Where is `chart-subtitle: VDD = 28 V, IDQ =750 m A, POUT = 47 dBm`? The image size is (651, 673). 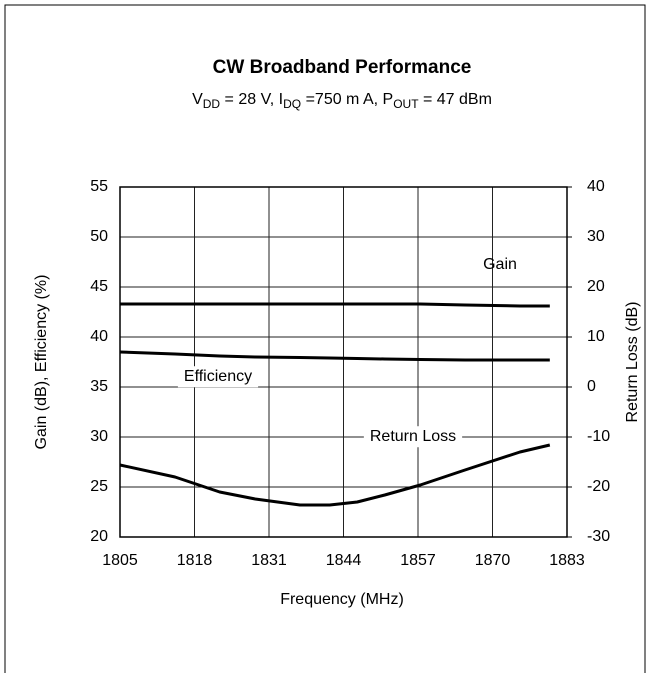 chart-subtitle: VDD = 28 V, IDQ =750 m A, POUT = 47 dBm is located at coordinates (342, 101).